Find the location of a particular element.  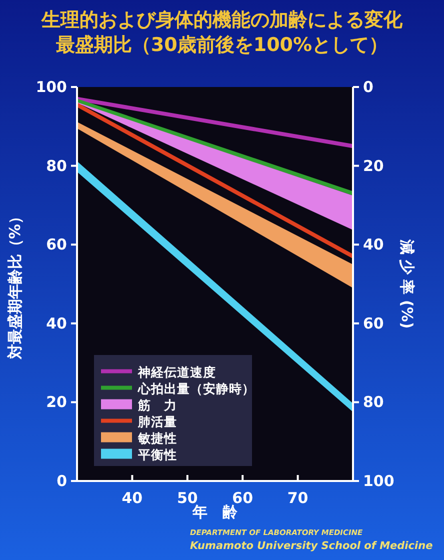

y-tick-label: 100 is located at coordinates (51, 87).